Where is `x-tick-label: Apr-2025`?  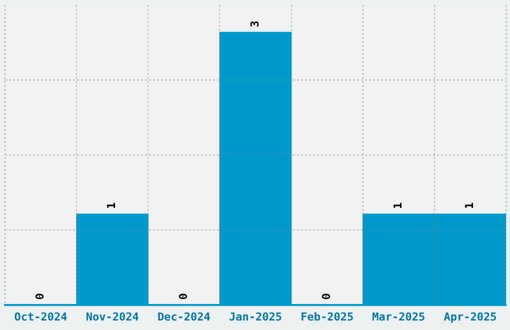 x-tick-label: Apr-2025 is located at coordinates (470, 317).